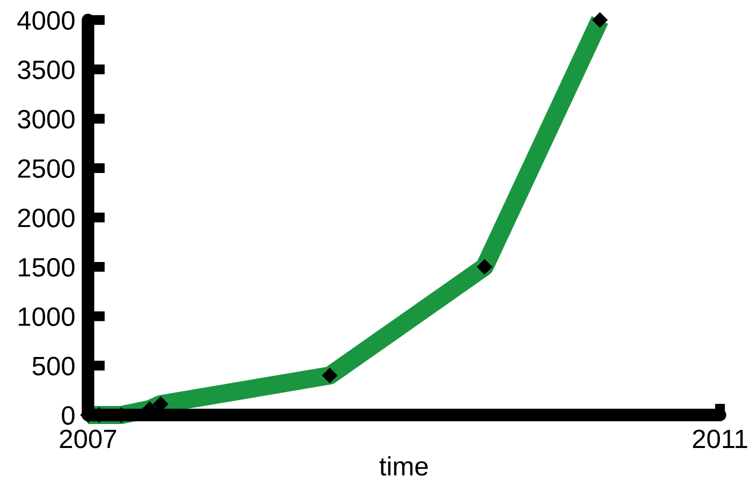 The height and width of the screenshot is (490, 754). What do you see at coordinates (88, 439) in the screenshot?
I see `x-tick-label: 2007` at bounding box center [88, 439].